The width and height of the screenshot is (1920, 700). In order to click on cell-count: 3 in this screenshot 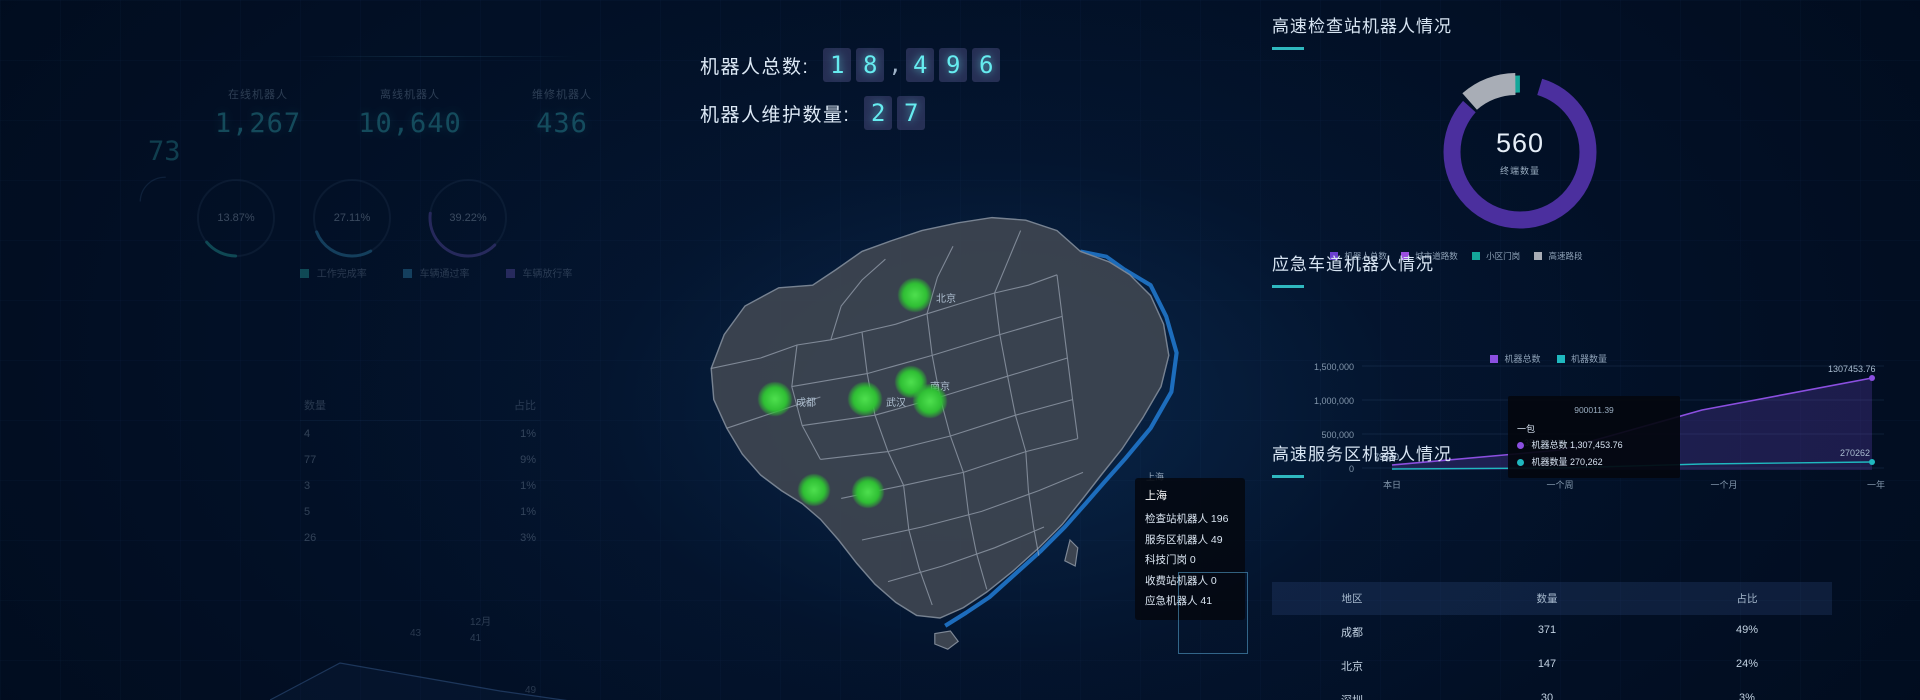, I will do `click(307, 486)`.